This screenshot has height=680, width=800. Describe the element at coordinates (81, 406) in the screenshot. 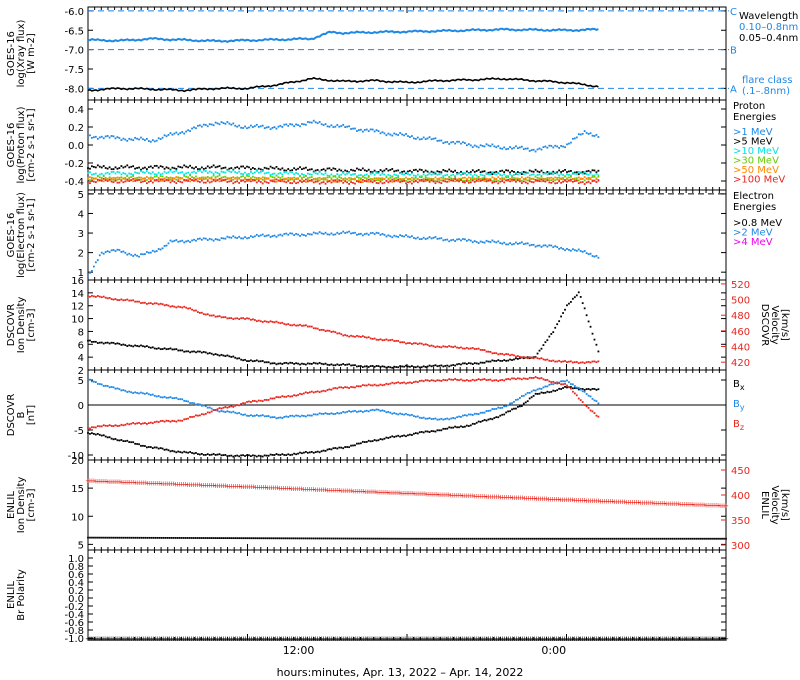

I see `ytick-label: 0` at that location.